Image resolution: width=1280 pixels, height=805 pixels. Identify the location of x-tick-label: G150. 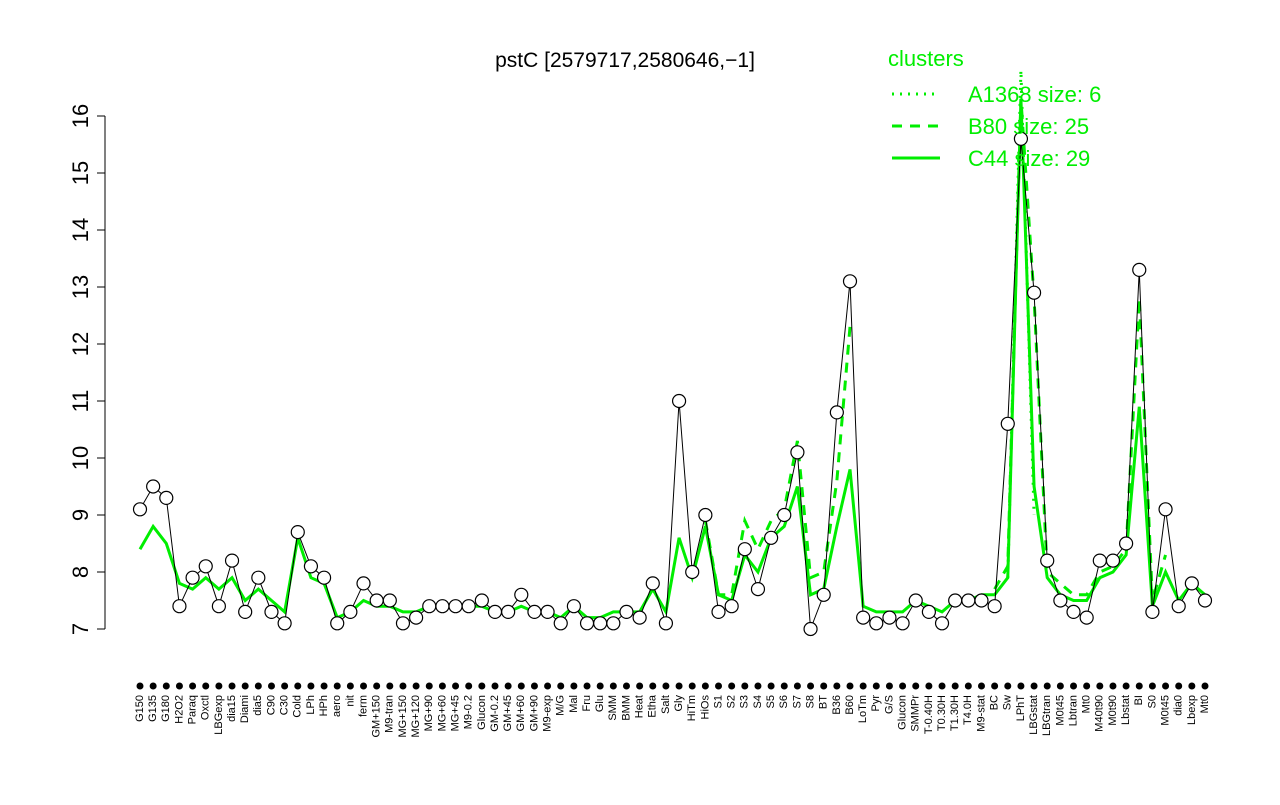
(140, 708).